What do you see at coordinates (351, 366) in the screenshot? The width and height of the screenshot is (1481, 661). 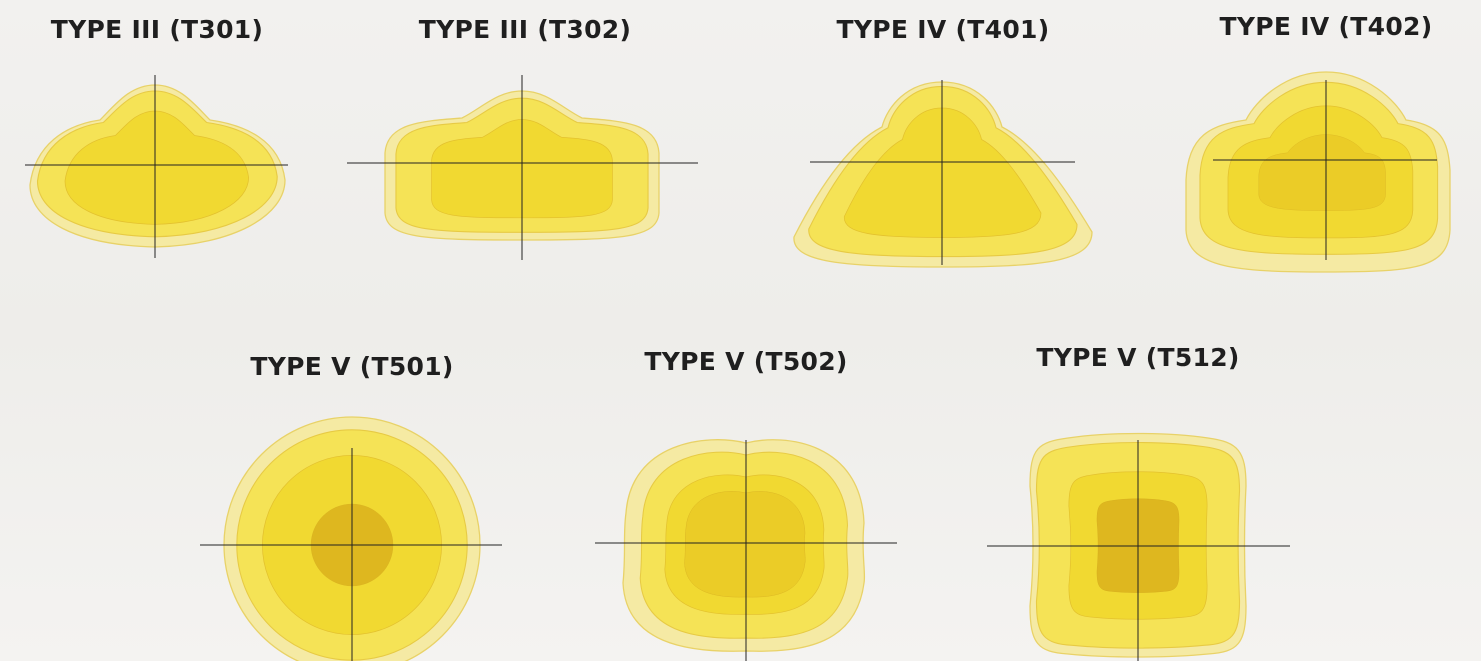 I see `diagram-title: TYPE V (T501)` at bounding box center [351, 366].